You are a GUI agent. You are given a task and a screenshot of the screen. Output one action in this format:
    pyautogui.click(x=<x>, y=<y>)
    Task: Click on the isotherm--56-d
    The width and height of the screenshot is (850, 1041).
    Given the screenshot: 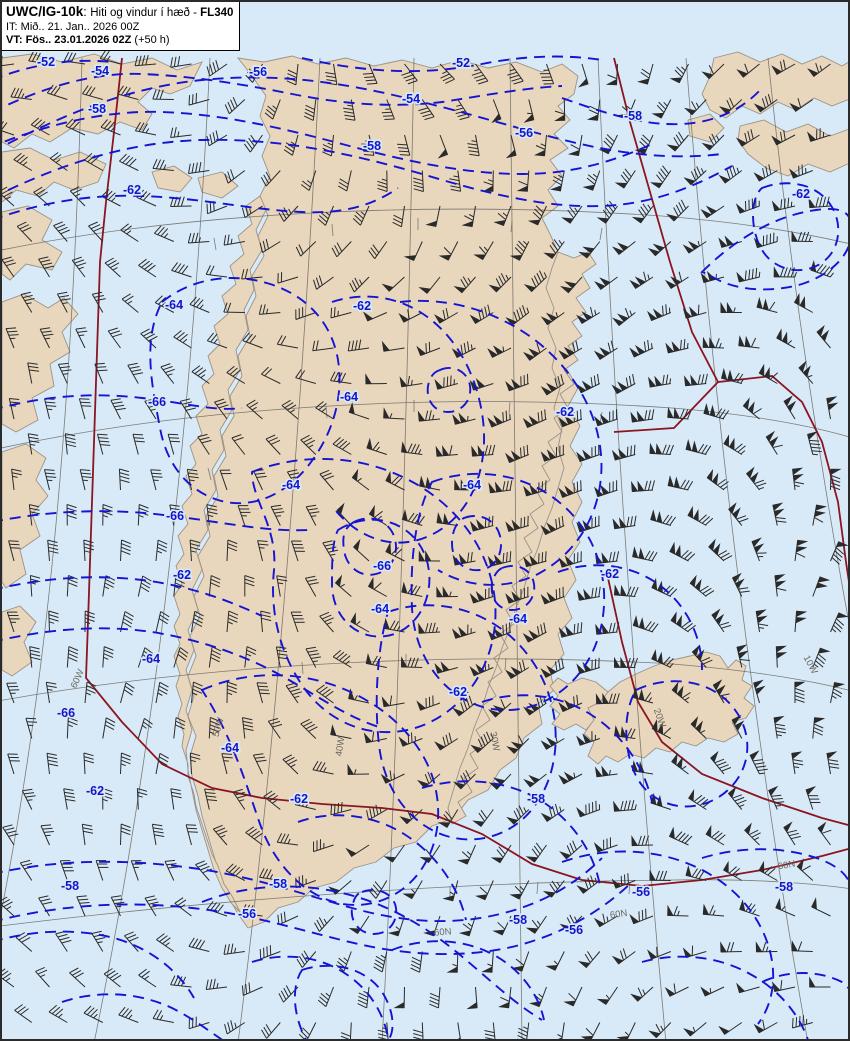 What is the action you would take?
    pyautogui.click(x=320, y=997)
    